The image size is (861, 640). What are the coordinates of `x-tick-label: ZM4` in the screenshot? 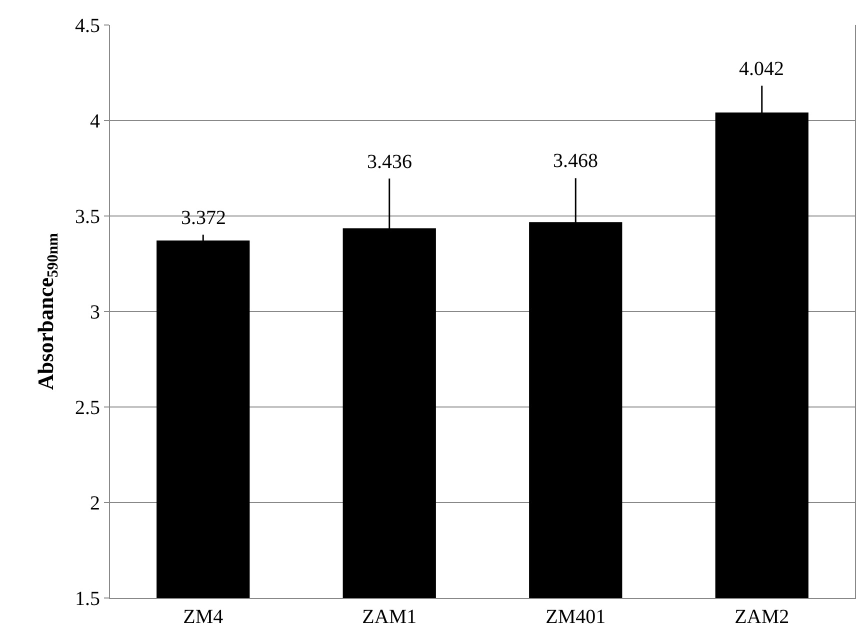 It's located at (203, 617).